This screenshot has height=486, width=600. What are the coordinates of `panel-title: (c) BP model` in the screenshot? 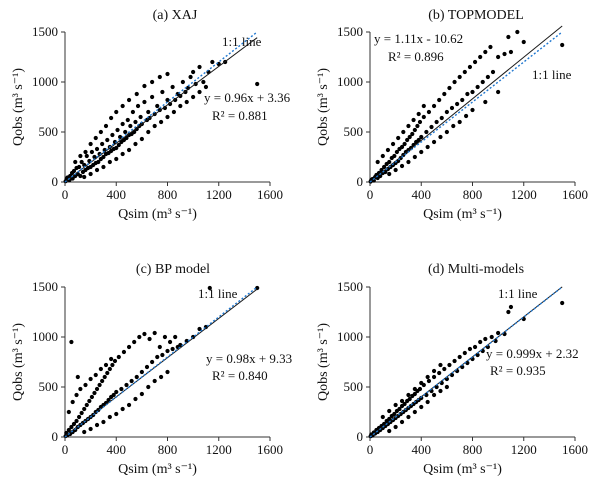 It's located at (173, 269).